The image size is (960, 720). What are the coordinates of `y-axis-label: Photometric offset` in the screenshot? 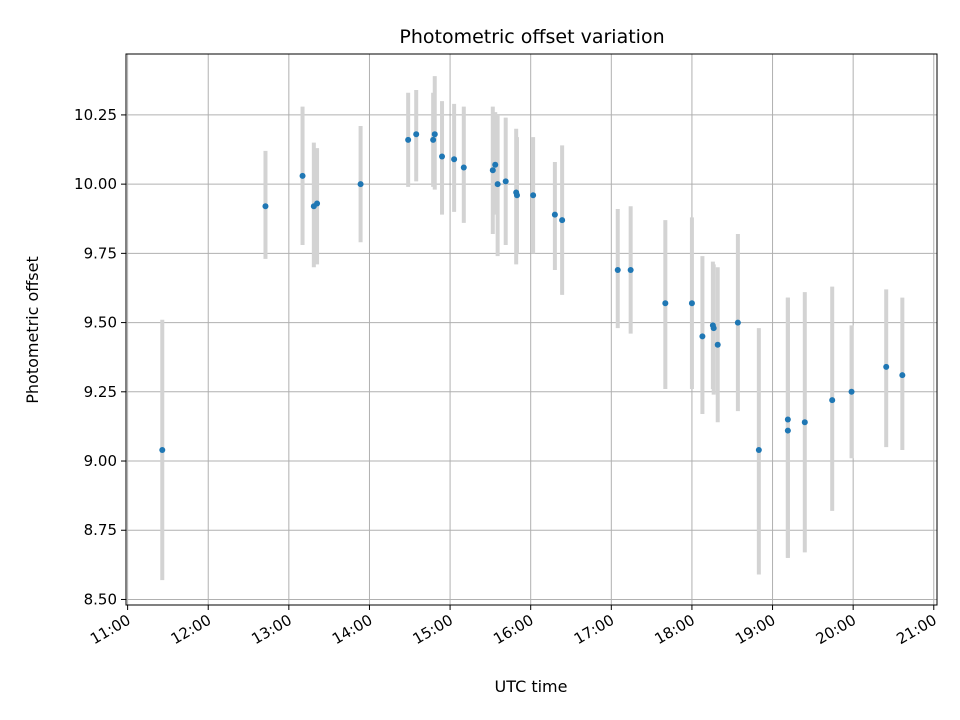 It's located at (32, 330).